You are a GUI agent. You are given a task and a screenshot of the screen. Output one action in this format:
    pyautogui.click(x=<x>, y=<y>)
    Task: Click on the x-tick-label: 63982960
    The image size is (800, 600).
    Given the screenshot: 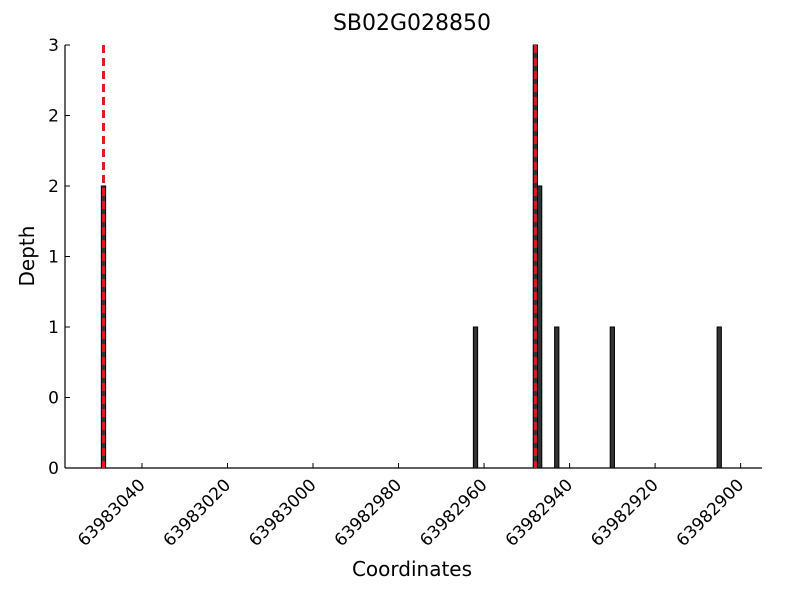 What is the action you would take?
    pyautogui.click(x=453, y=512)
    